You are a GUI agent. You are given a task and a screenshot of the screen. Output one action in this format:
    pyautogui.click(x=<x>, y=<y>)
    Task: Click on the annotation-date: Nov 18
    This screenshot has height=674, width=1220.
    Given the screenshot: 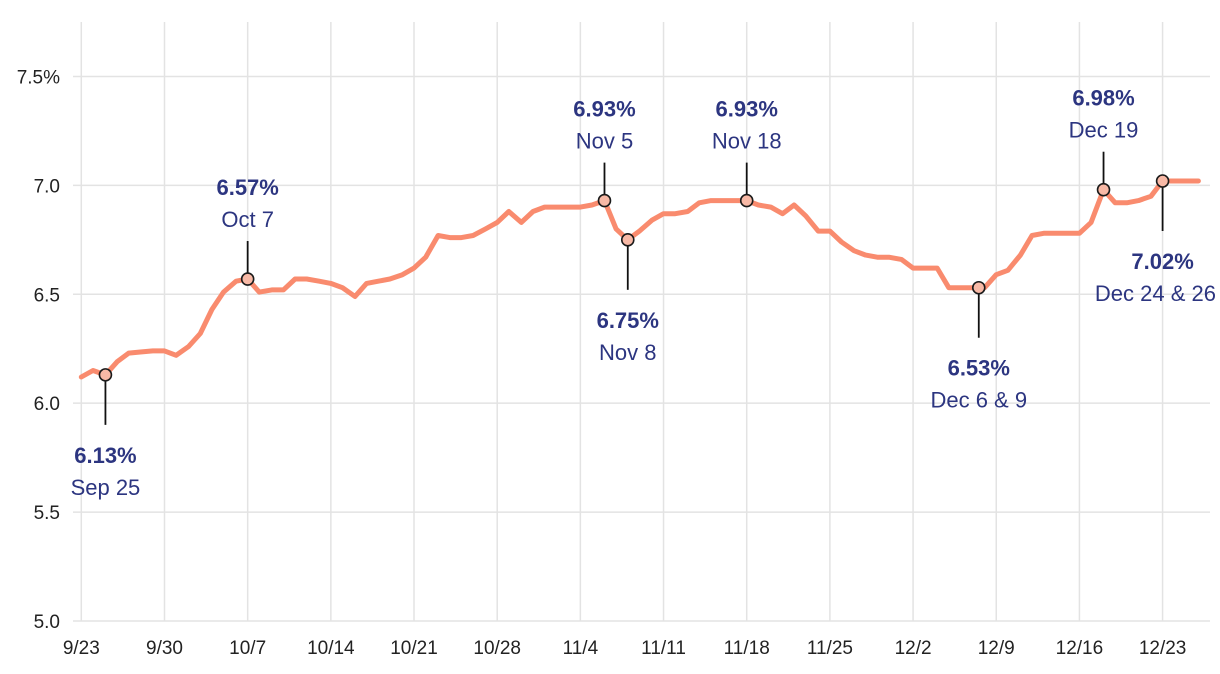 What is the action you would take?
    pyautogui.click(x=747, y=141)
    